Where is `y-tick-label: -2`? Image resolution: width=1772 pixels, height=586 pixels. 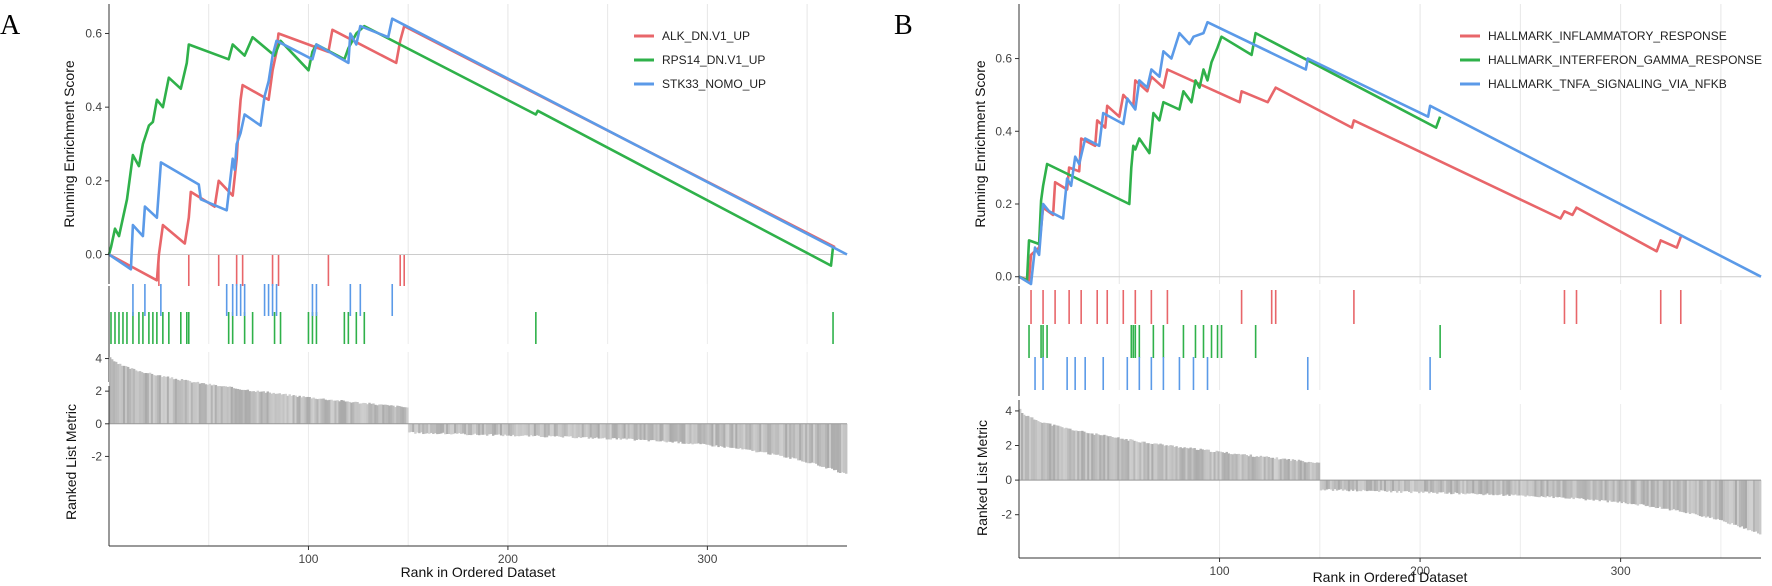 y-tick-label: -2 is located at coordinates (96, 456).